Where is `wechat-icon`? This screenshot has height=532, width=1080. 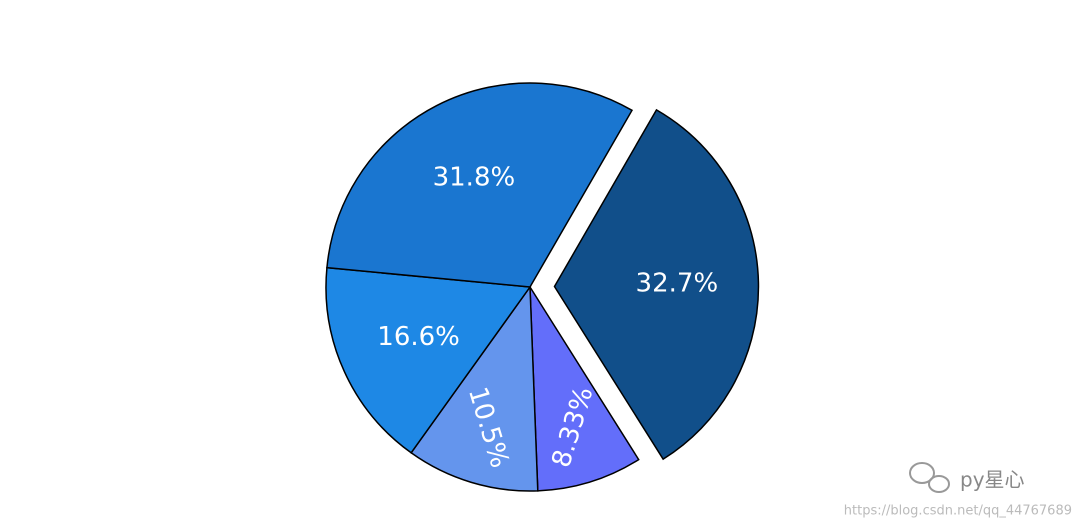
wechat-icon is located at coordinates (929, 477).